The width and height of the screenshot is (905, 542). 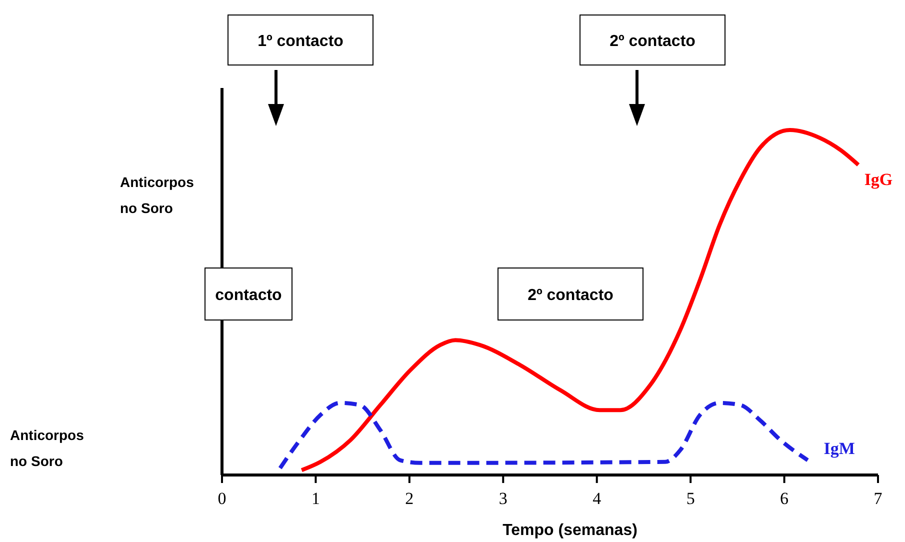 What do you see at coordinates (571, 295) in the screenshot?
I see `annotation: 2º contacto` at bounding box center [571, 295].